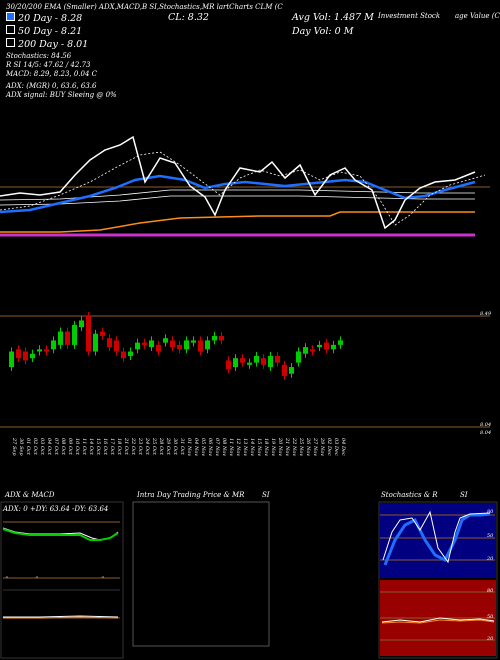 This screenshot has width=500, height=660. What do you see at coordinates (490, 591) in the screenshot?
I see `rsi-axis-80: 80` at bounding box center [490, 591].